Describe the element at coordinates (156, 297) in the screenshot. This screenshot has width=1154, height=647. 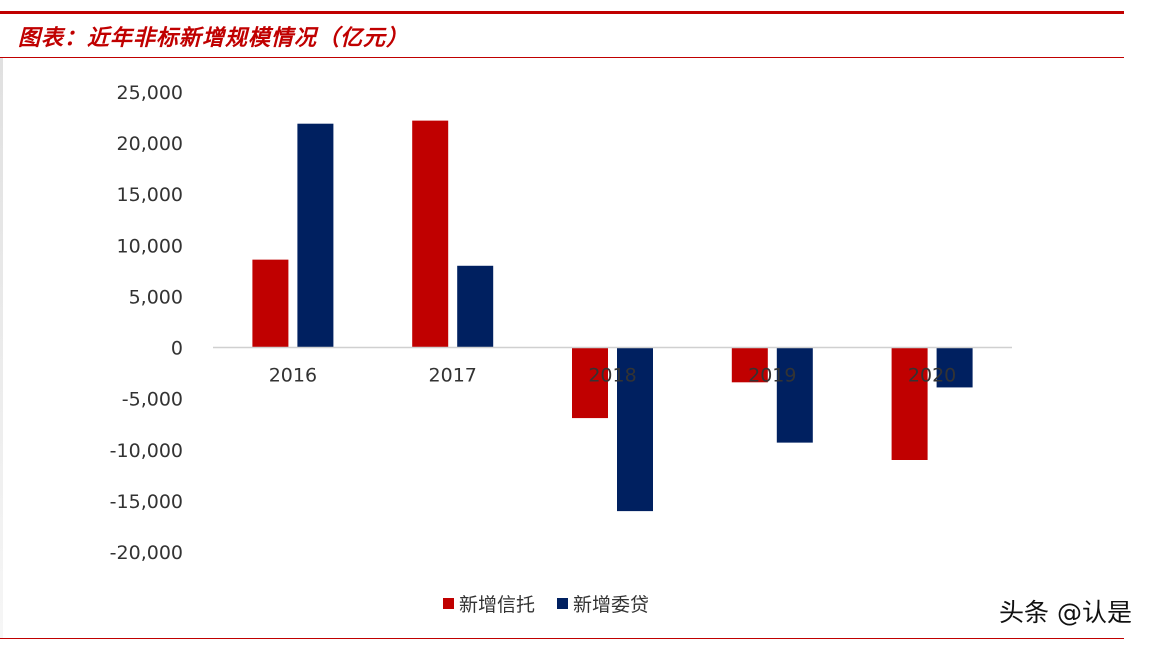
I see `y-tick-label: 5,000` at that location.